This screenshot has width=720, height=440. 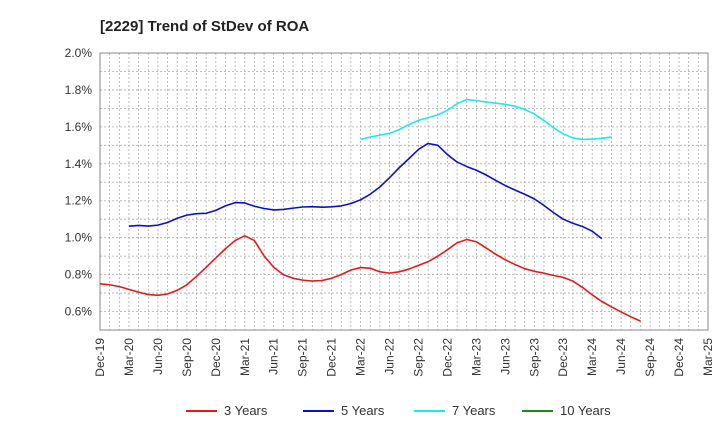 I want to click on x-tick-label: Dec-24, so click(x=679, y=357).